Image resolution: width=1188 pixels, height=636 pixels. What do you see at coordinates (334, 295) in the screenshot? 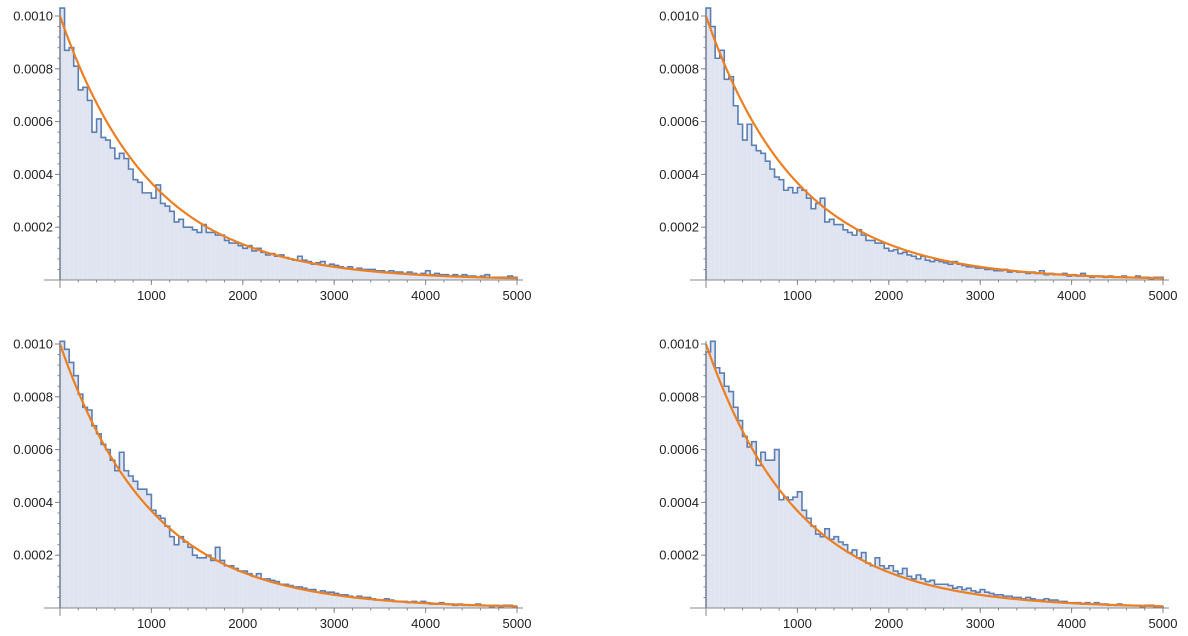
I see `x-tick-label: 3000` at bounding box center [334, 295].